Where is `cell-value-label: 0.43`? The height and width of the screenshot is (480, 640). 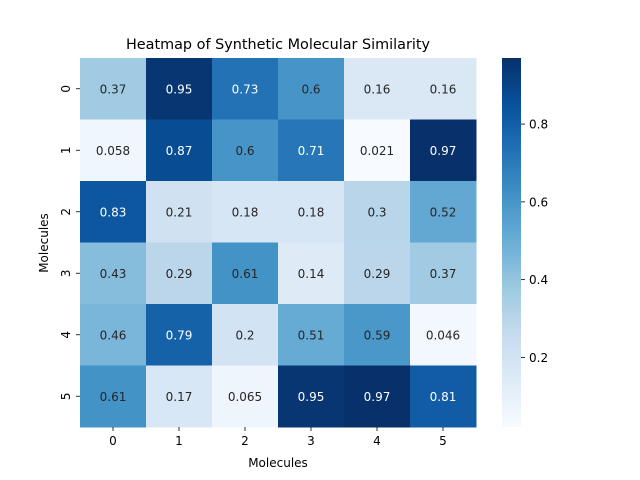 cell-value-label: 0.43 is located at coordinates (113, 274).